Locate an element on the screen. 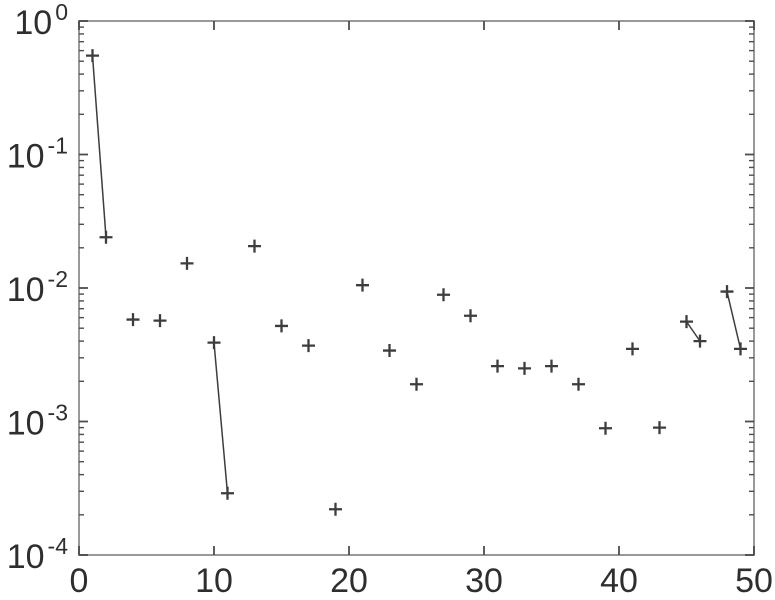 The width and height of the screenshot is (775, 600). x-tick-label: 0 is located at coordinates (79, 581).